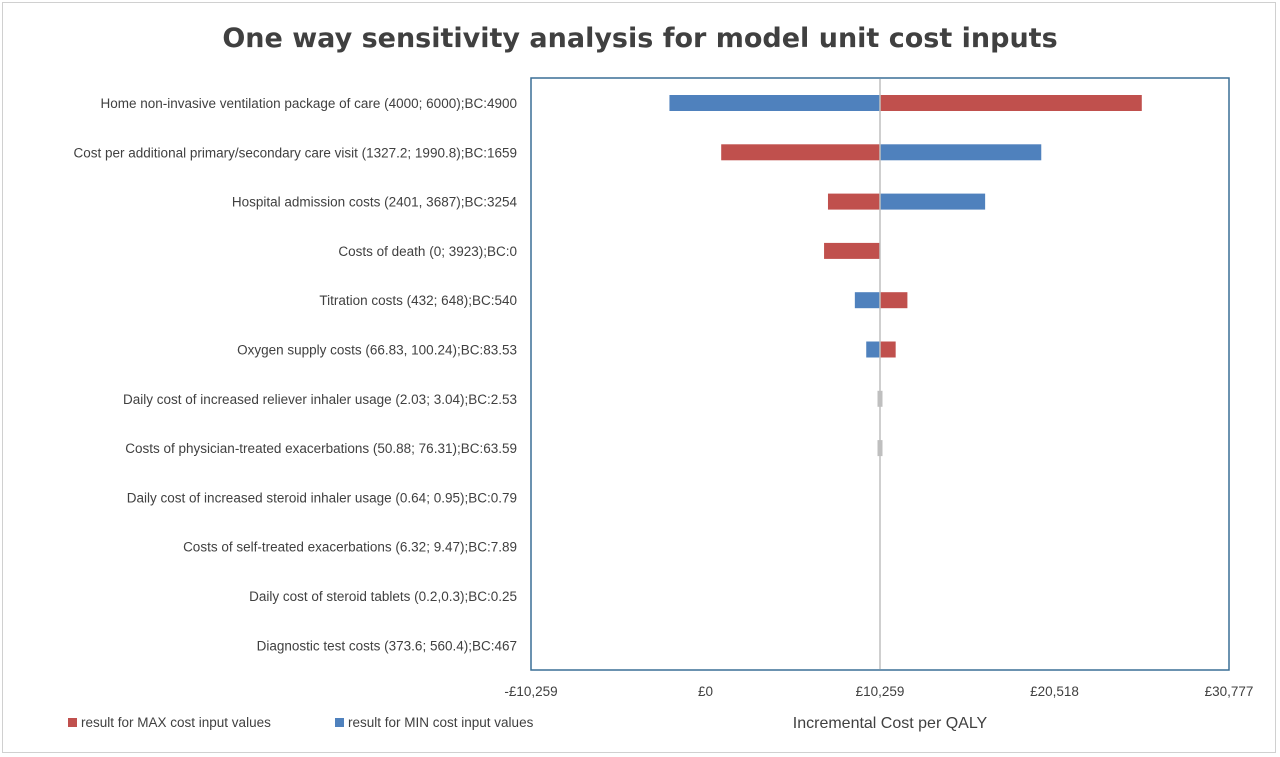  What do you see at coordinates (176, 722) in the screenshot?
I see `legend-label-max: result for MAX cost input values` at bounding box center [176, 722].